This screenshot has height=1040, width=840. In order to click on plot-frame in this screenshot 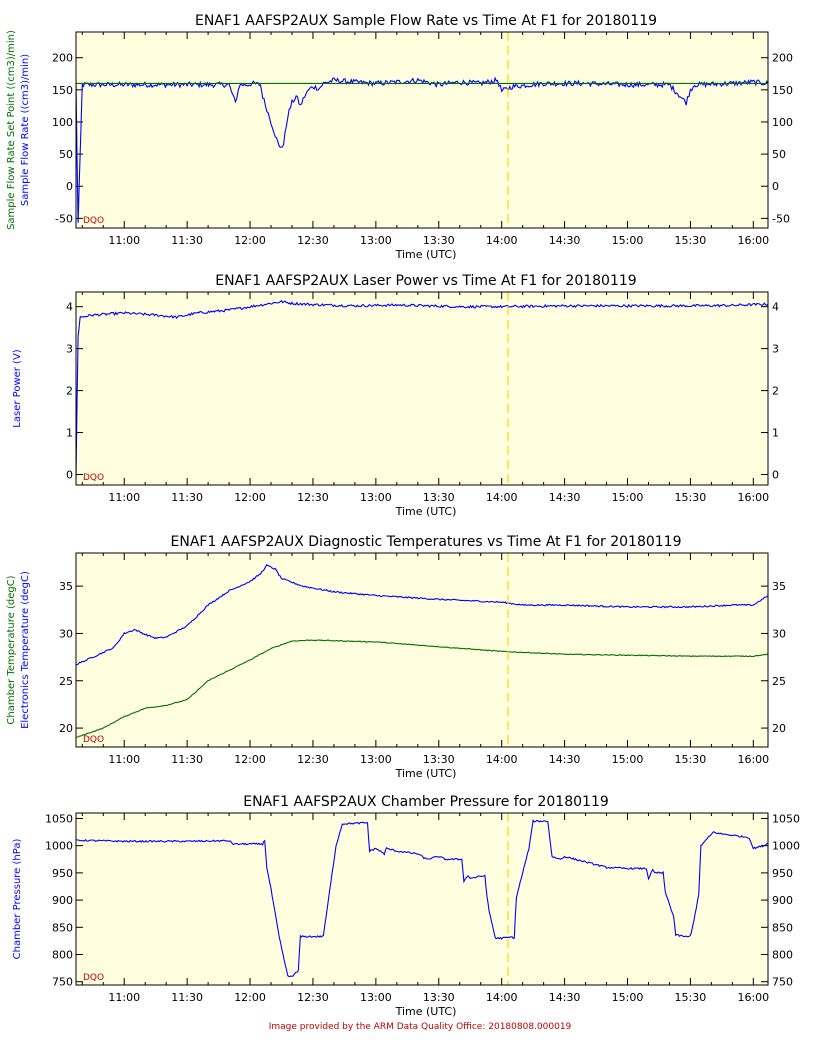, I will do `click(422, 899)`.